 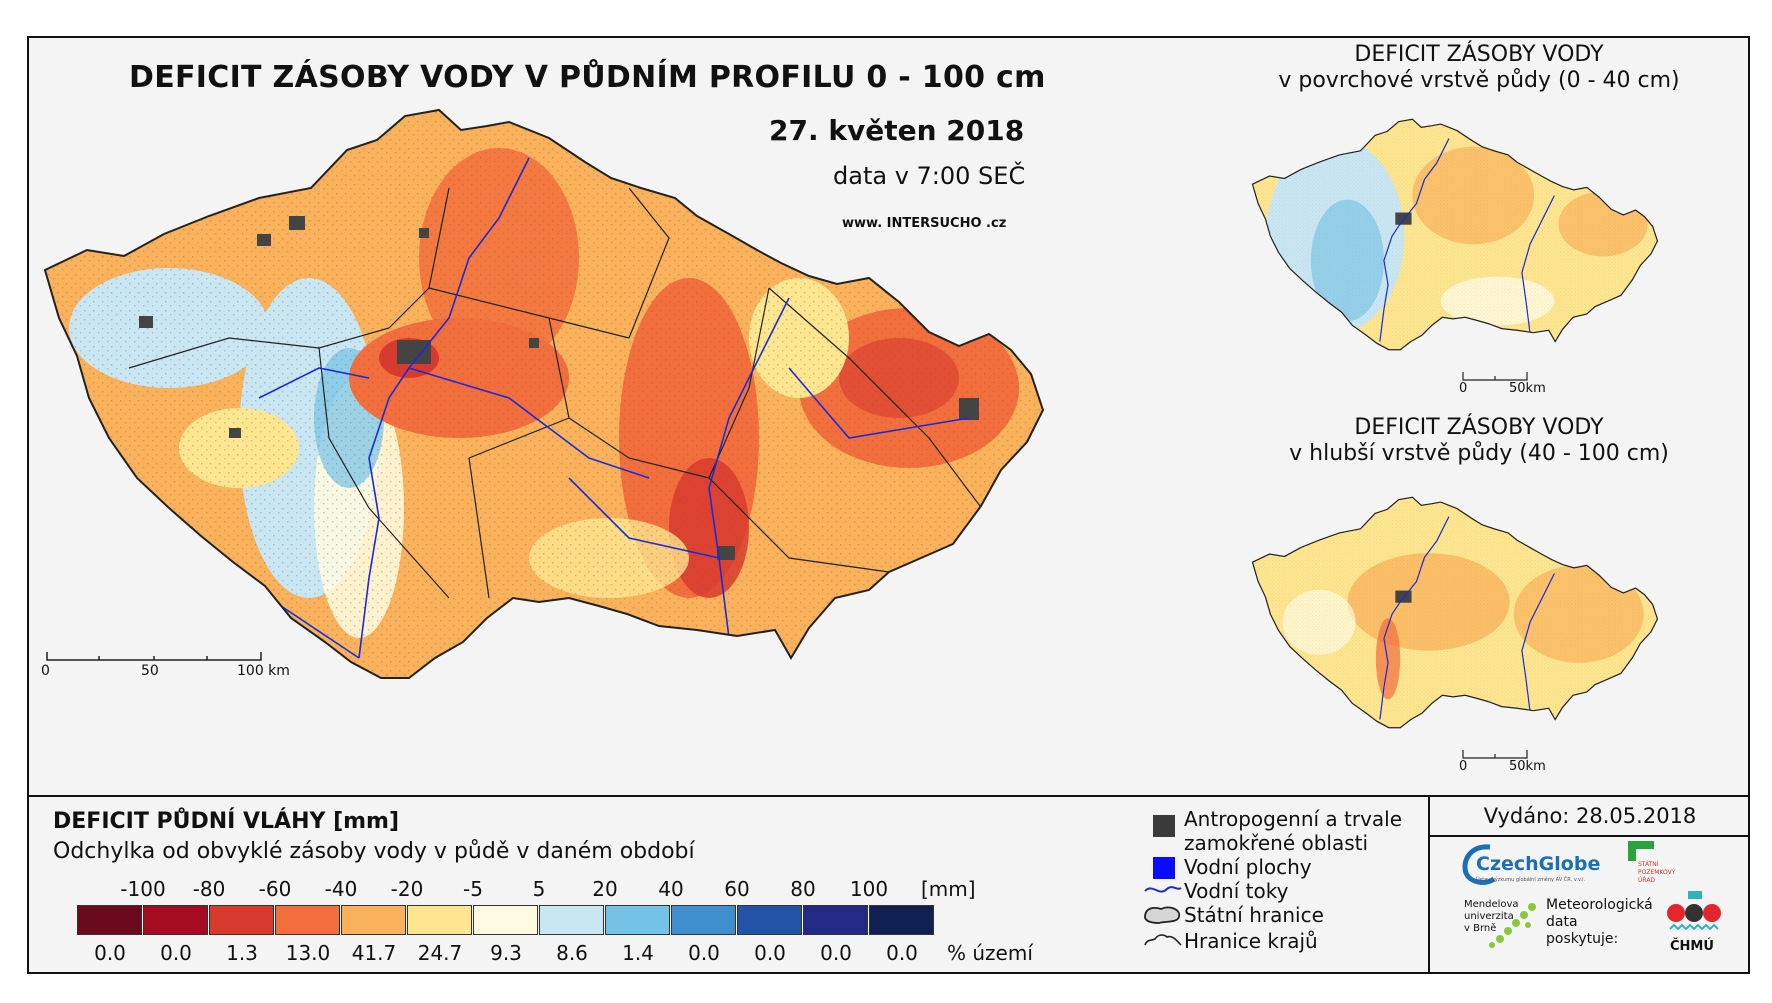 What do you see at coordinates (737, 889) in the screenshot?
I see `legend-class-label: 60` at bounding box center [737, 889].